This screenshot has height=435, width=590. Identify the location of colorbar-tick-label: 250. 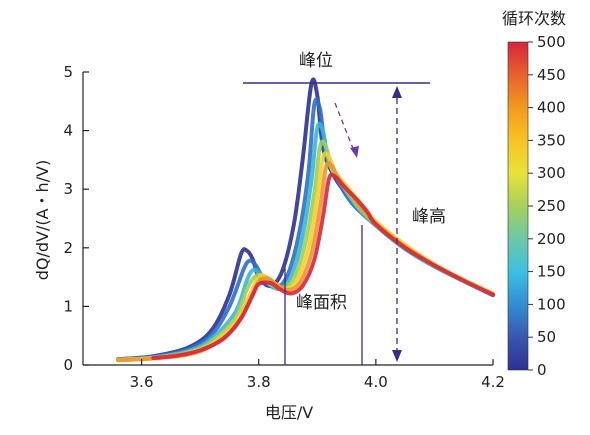
(551, 206).